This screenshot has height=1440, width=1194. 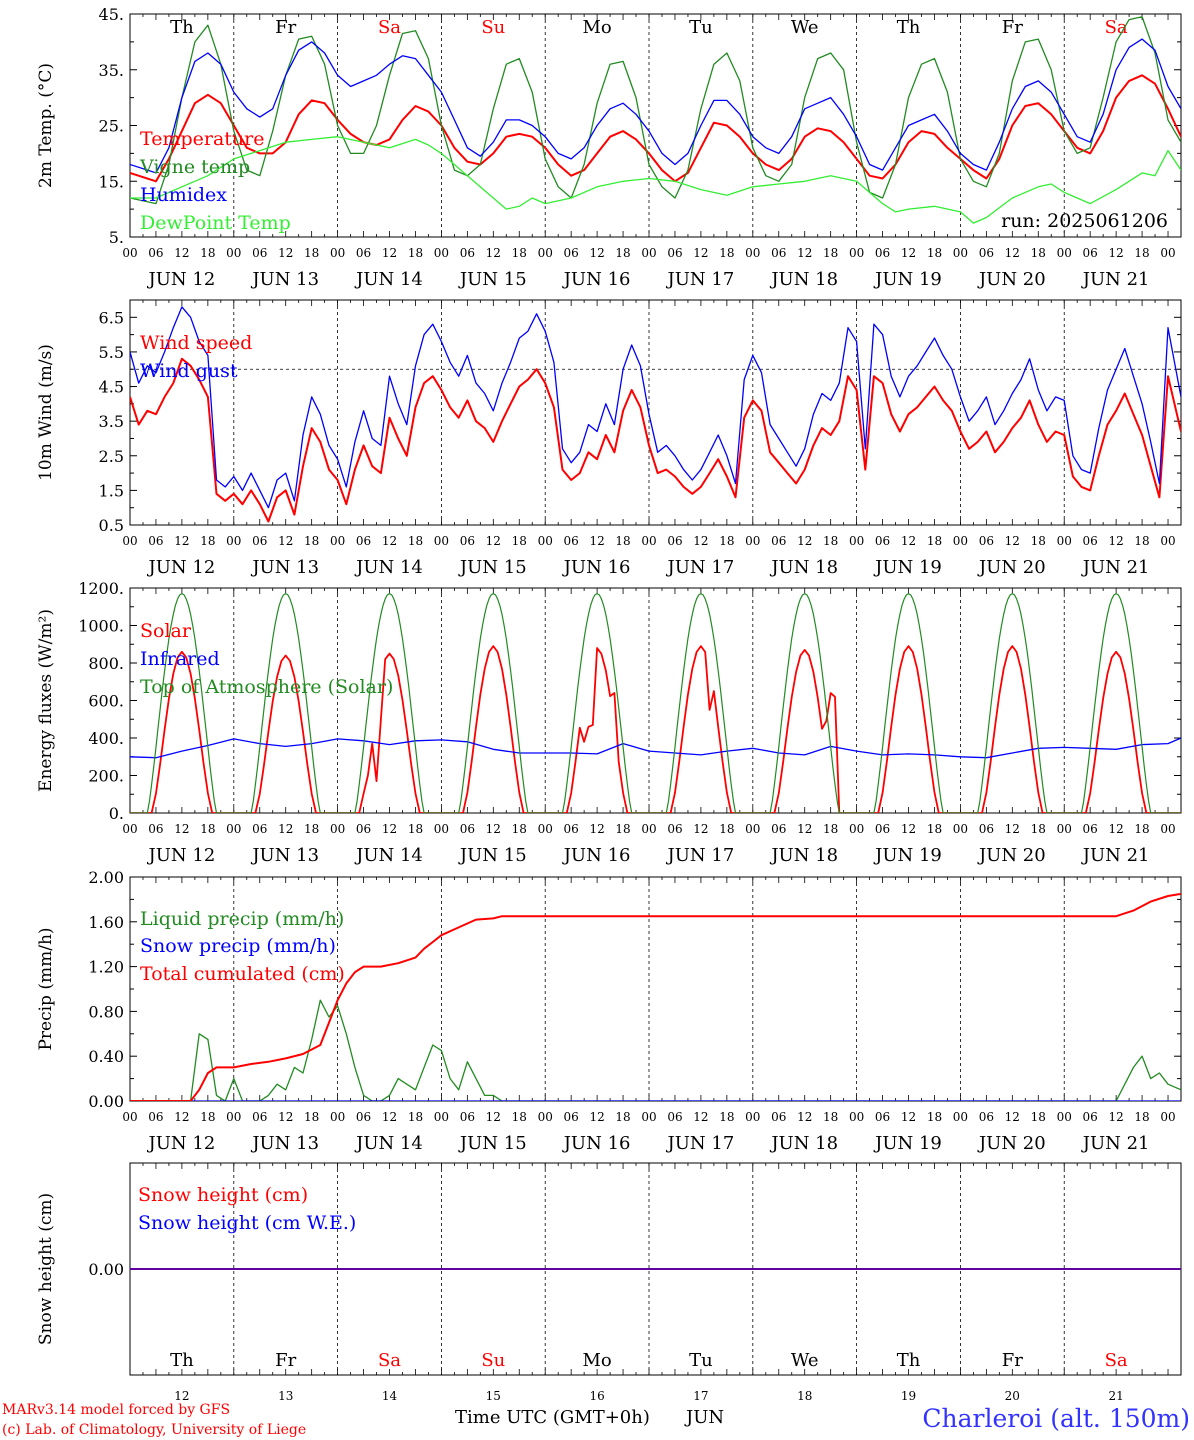 I want to click on day-of-week-label: Fr, so click(x=285, y=1360).